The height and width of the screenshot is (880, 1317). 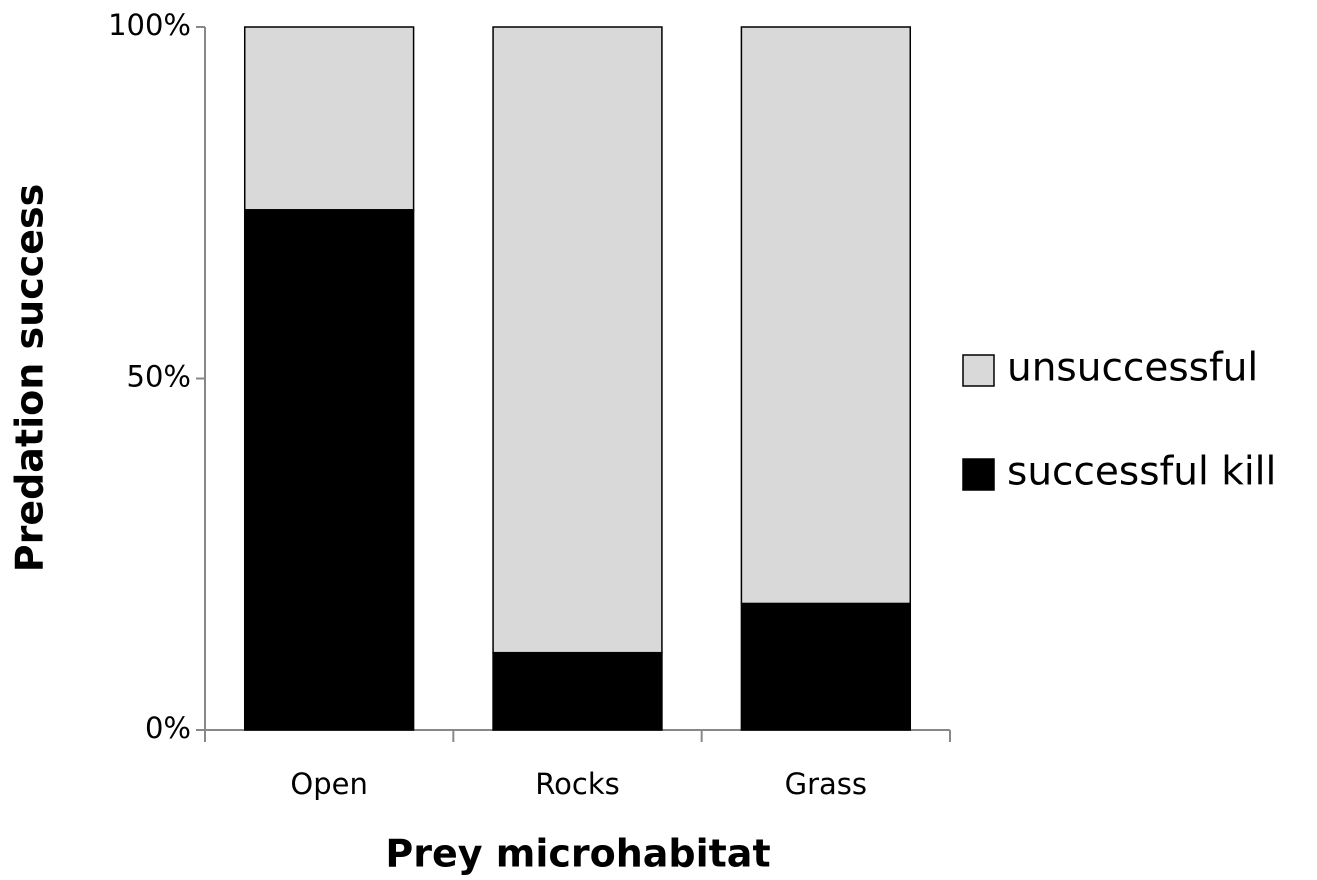 What do you see at coordinates (328, 784) in the screenshot?
I see `x-tick-label: Open` at bounding box center [328, 784].